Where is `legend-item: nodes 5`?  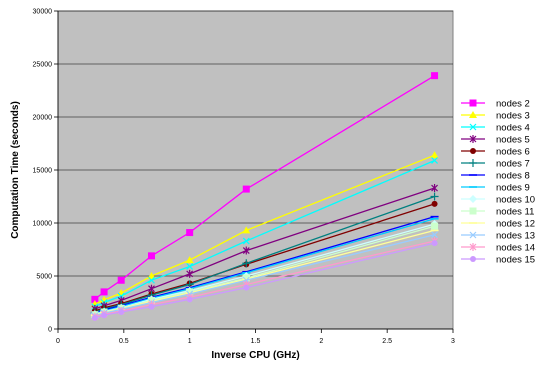
legend-item: nodes 5 is located at coordinates (495, 140).